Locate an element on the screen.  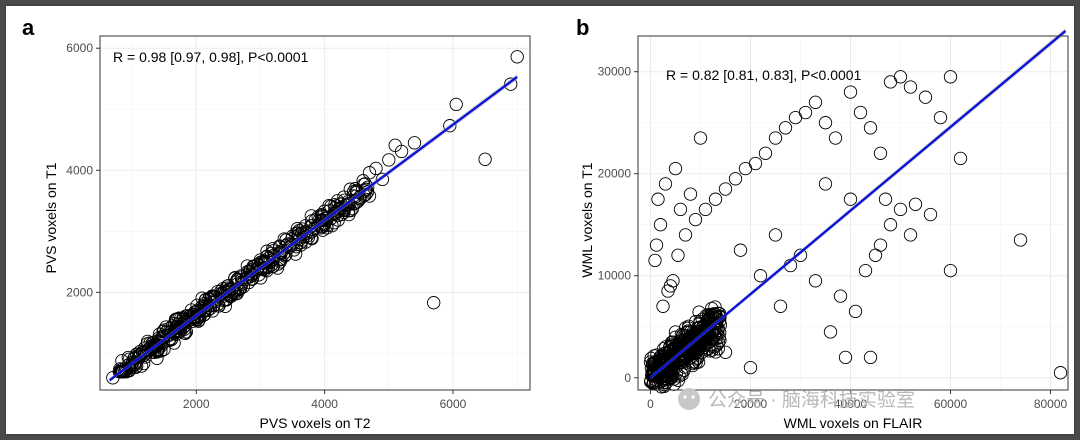
x-axis-title-a: PVS voxels on T2 is located at coordinates (314, 423).